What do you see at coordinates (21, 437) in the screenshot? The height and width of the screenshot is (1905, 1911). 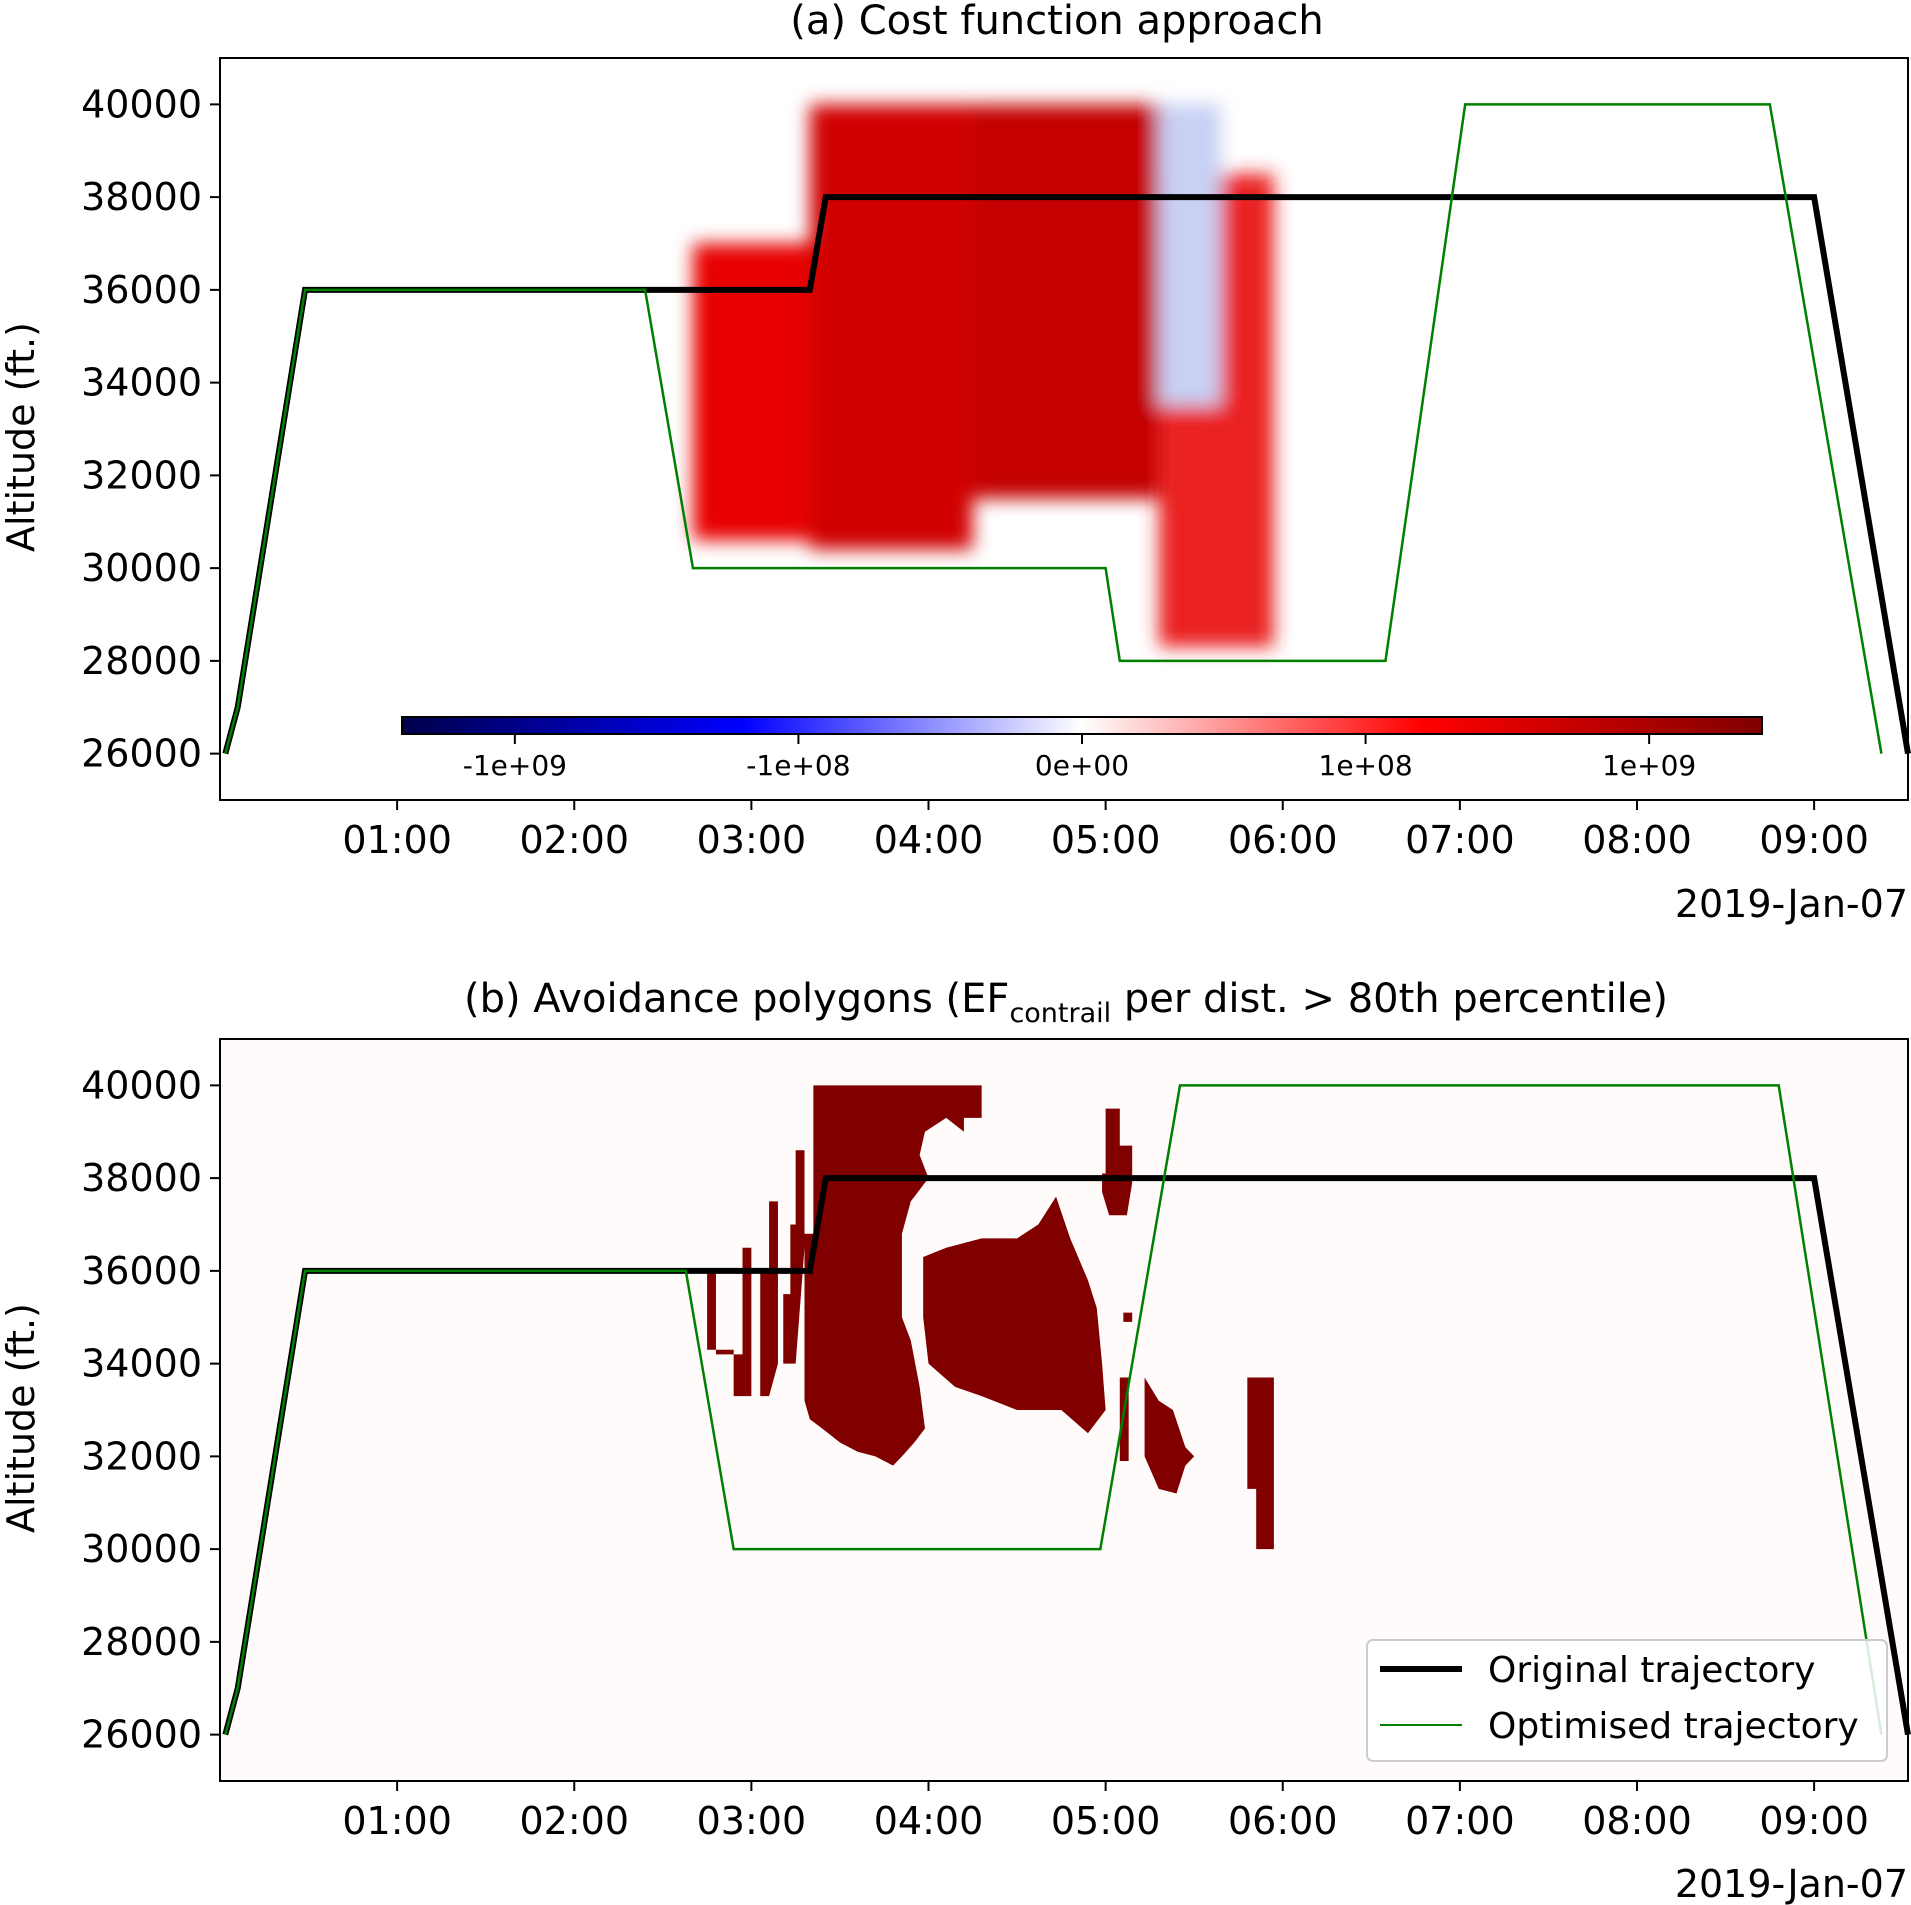 I see `y-axis-label-a: Altitude (ft.)` at bounding box center [21, 437].